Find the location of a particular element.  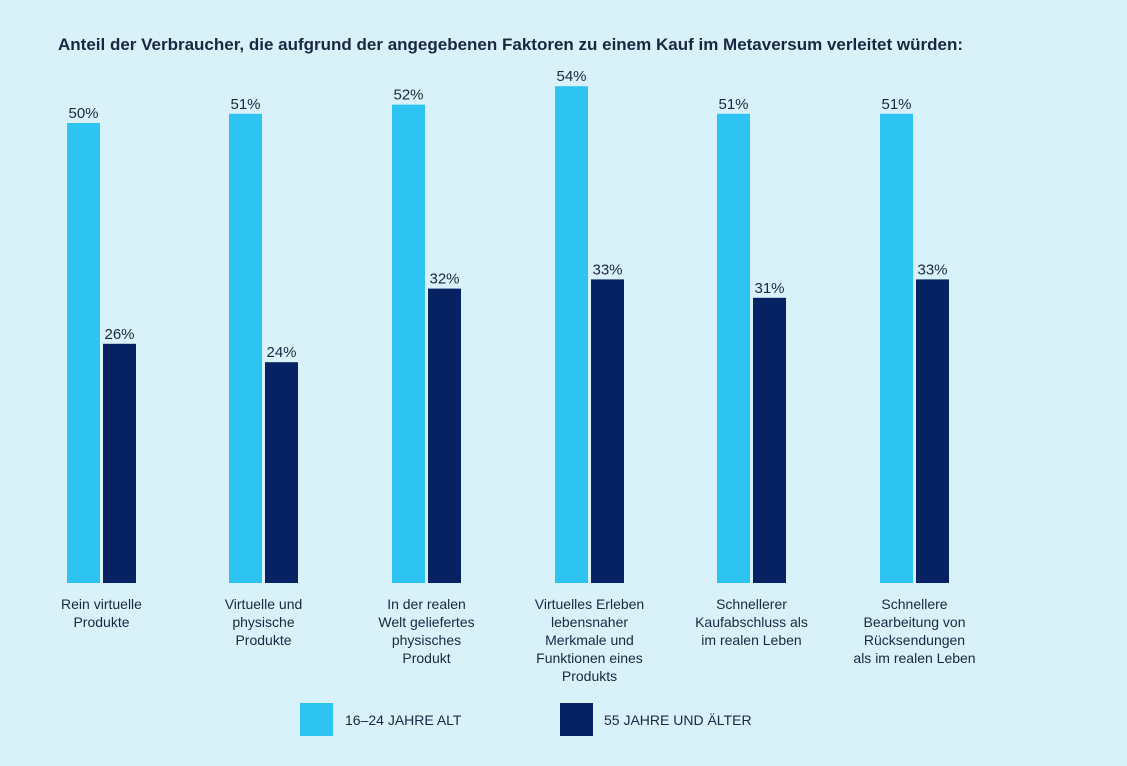

legend: 16–24 JAHRE ALT 55 JAHRE UND ÄLTER is located at coordinates (526, 719).